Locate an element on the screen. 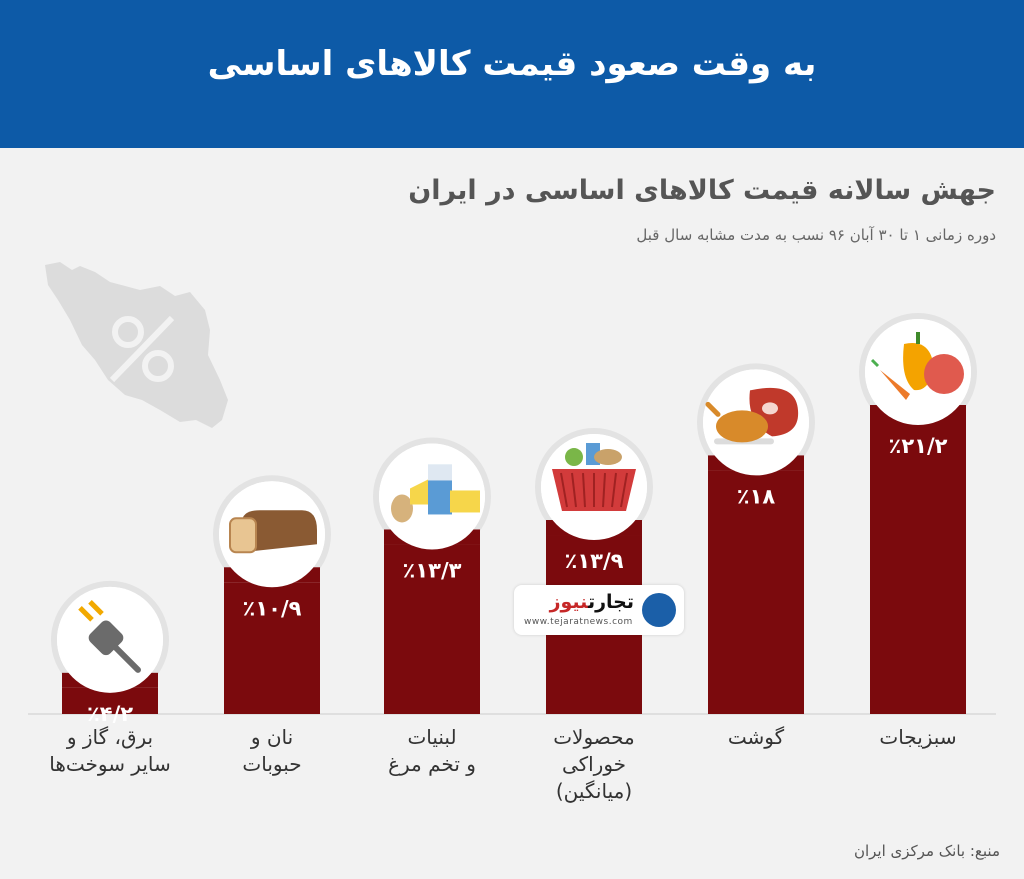 This screenshot has height=879, width=1024. bread-icon is located at coordinates (273, 532).